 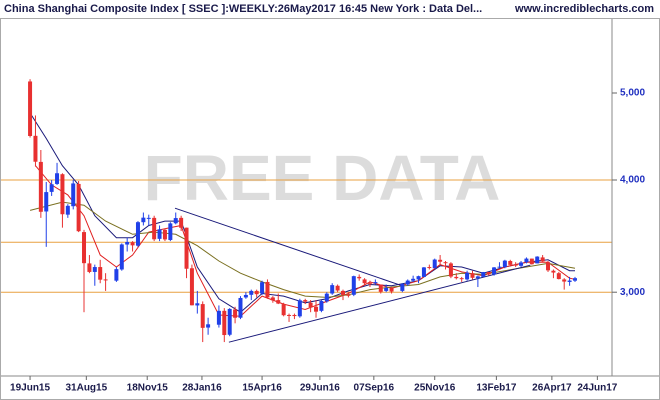 What do you see at coordinates (320, 388) in the screenshot?
I see `x-tick-label: 29Jun16` at bounding box center [320, 388].